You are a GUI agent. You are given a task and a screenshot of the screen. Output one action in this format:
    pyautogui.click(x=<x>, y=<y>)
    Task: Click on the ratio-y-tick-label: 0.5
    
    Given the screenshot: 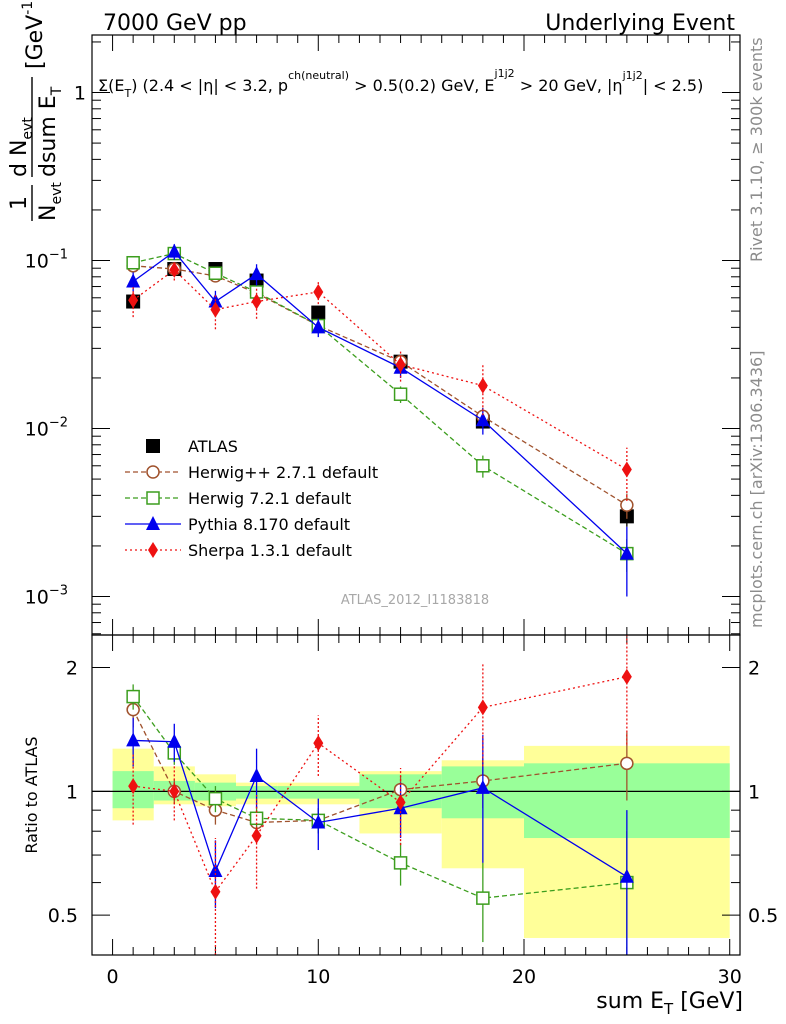 What is the action you would take?
    pyautogui.click(x=63, y=916)
    